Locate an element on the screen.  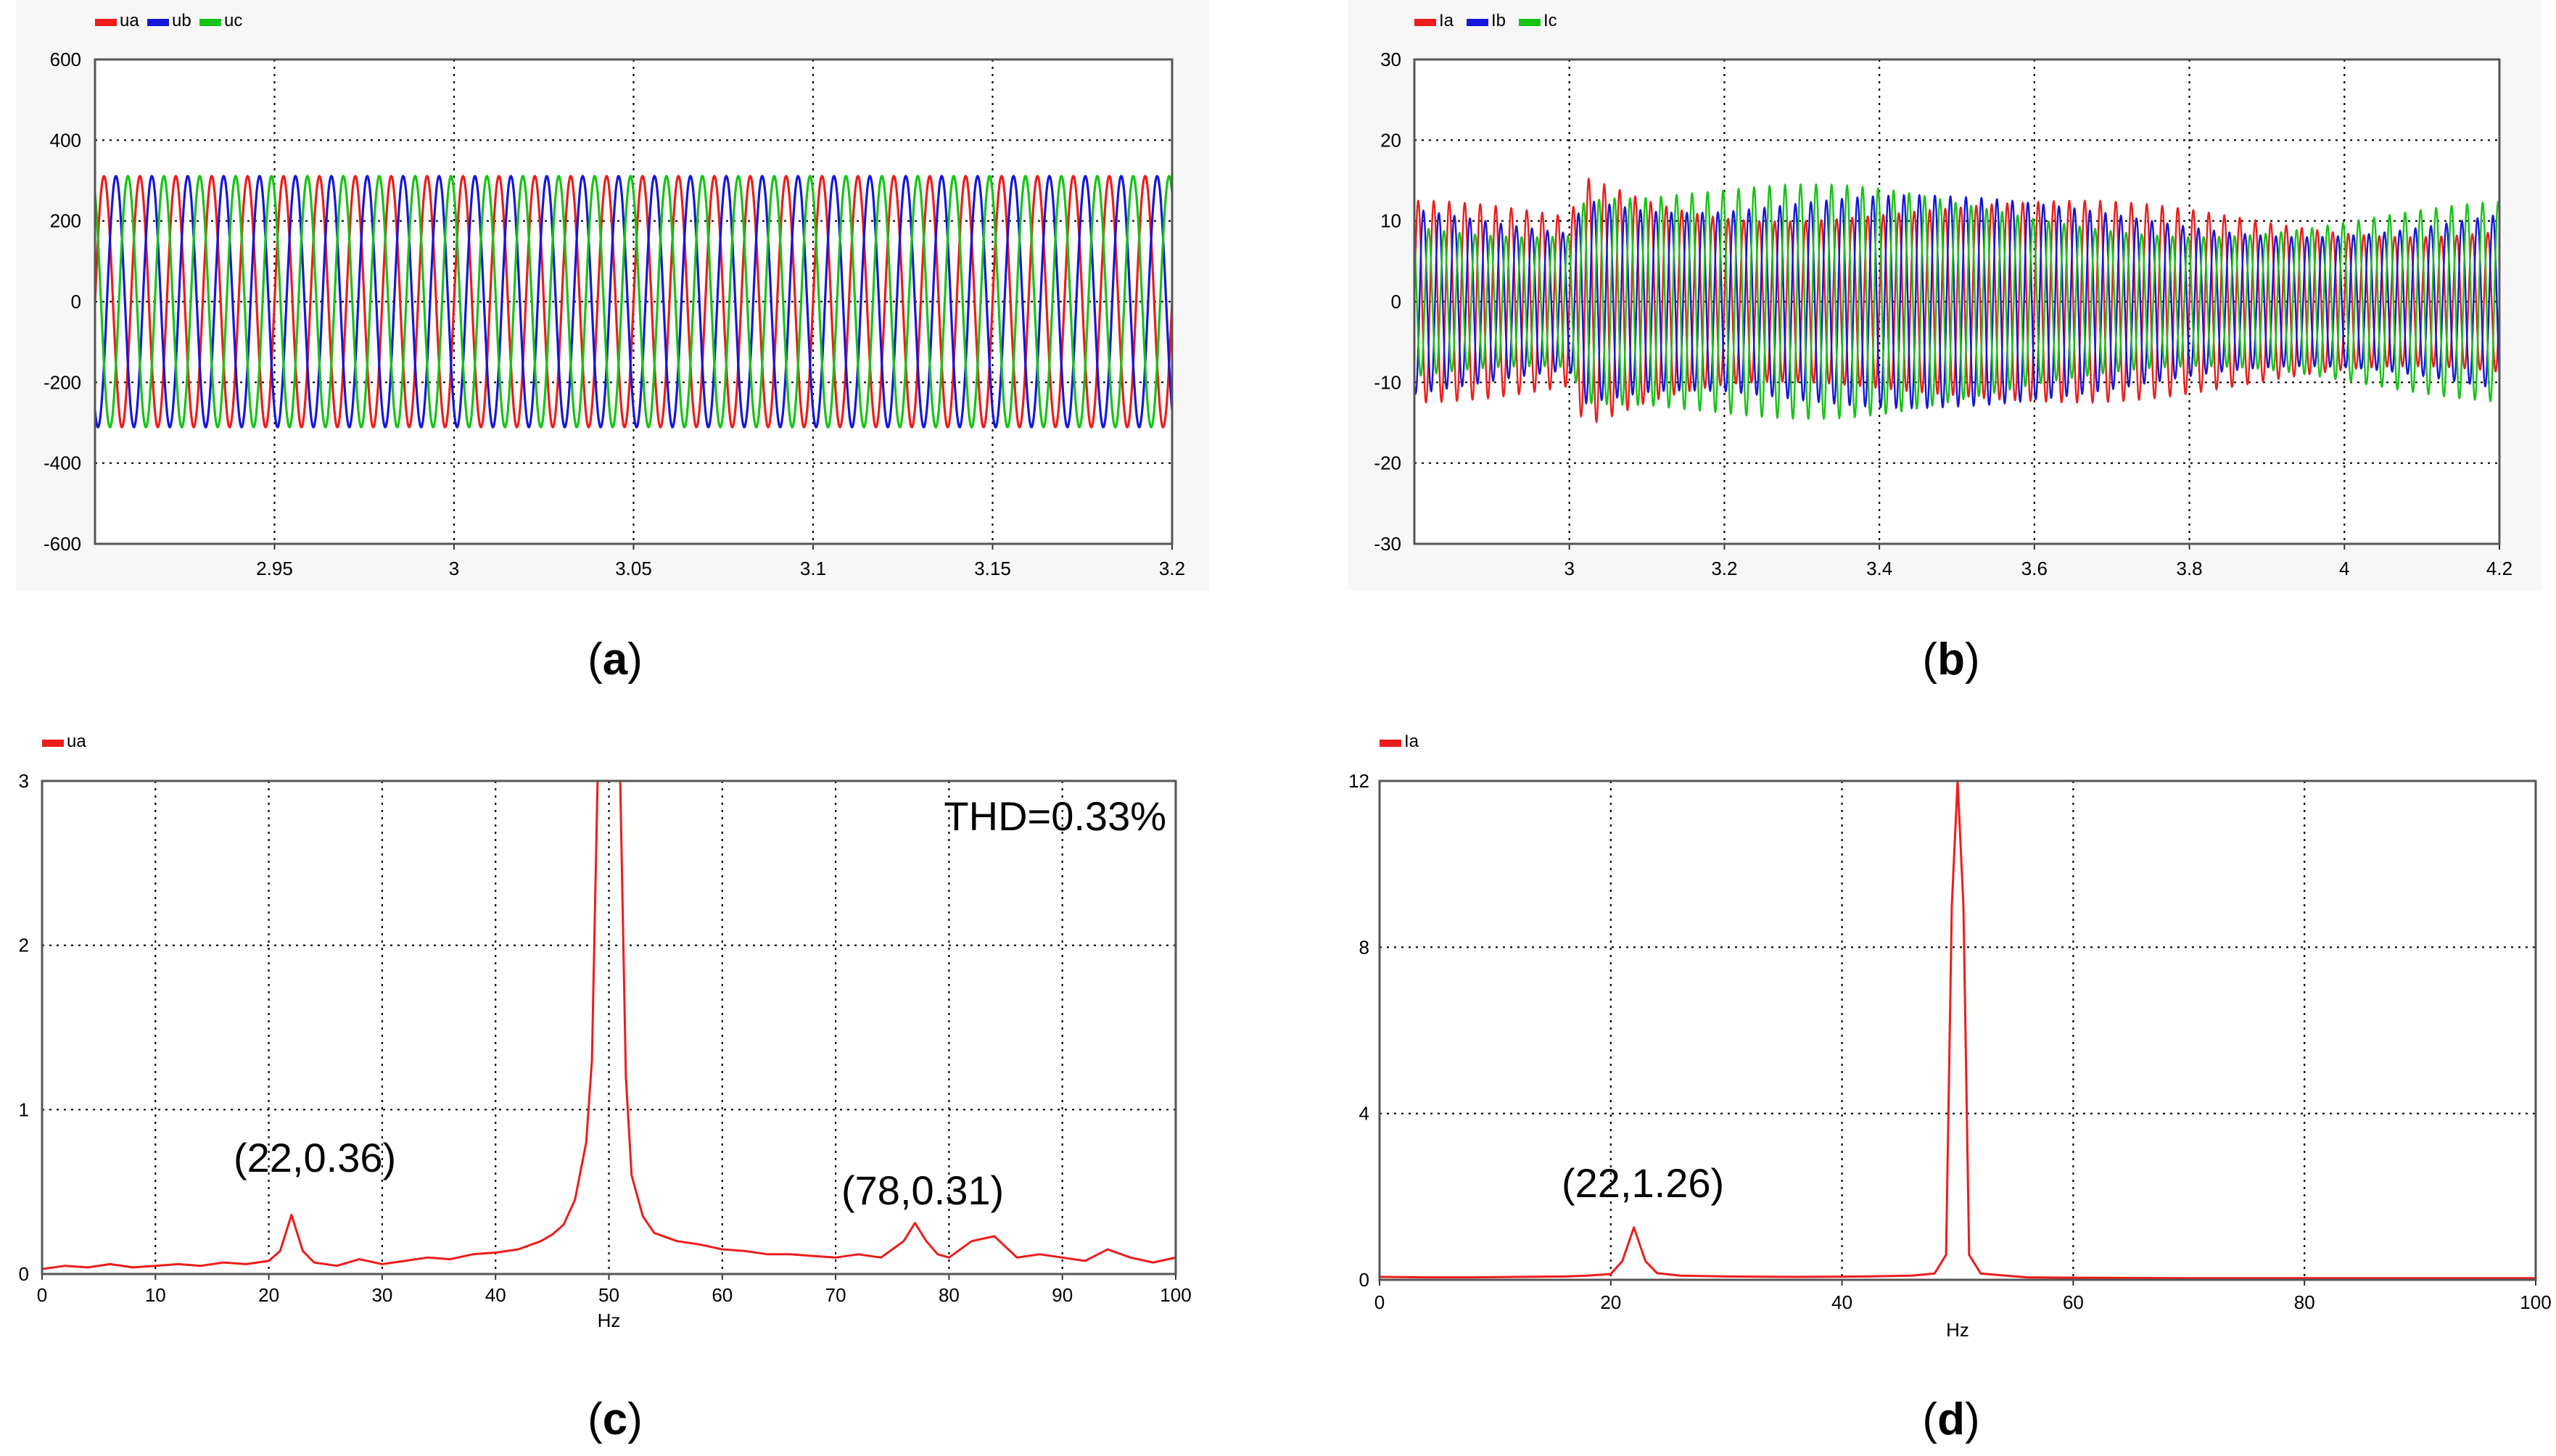
caption-c: (c) is located at coordinates (615, 1419).